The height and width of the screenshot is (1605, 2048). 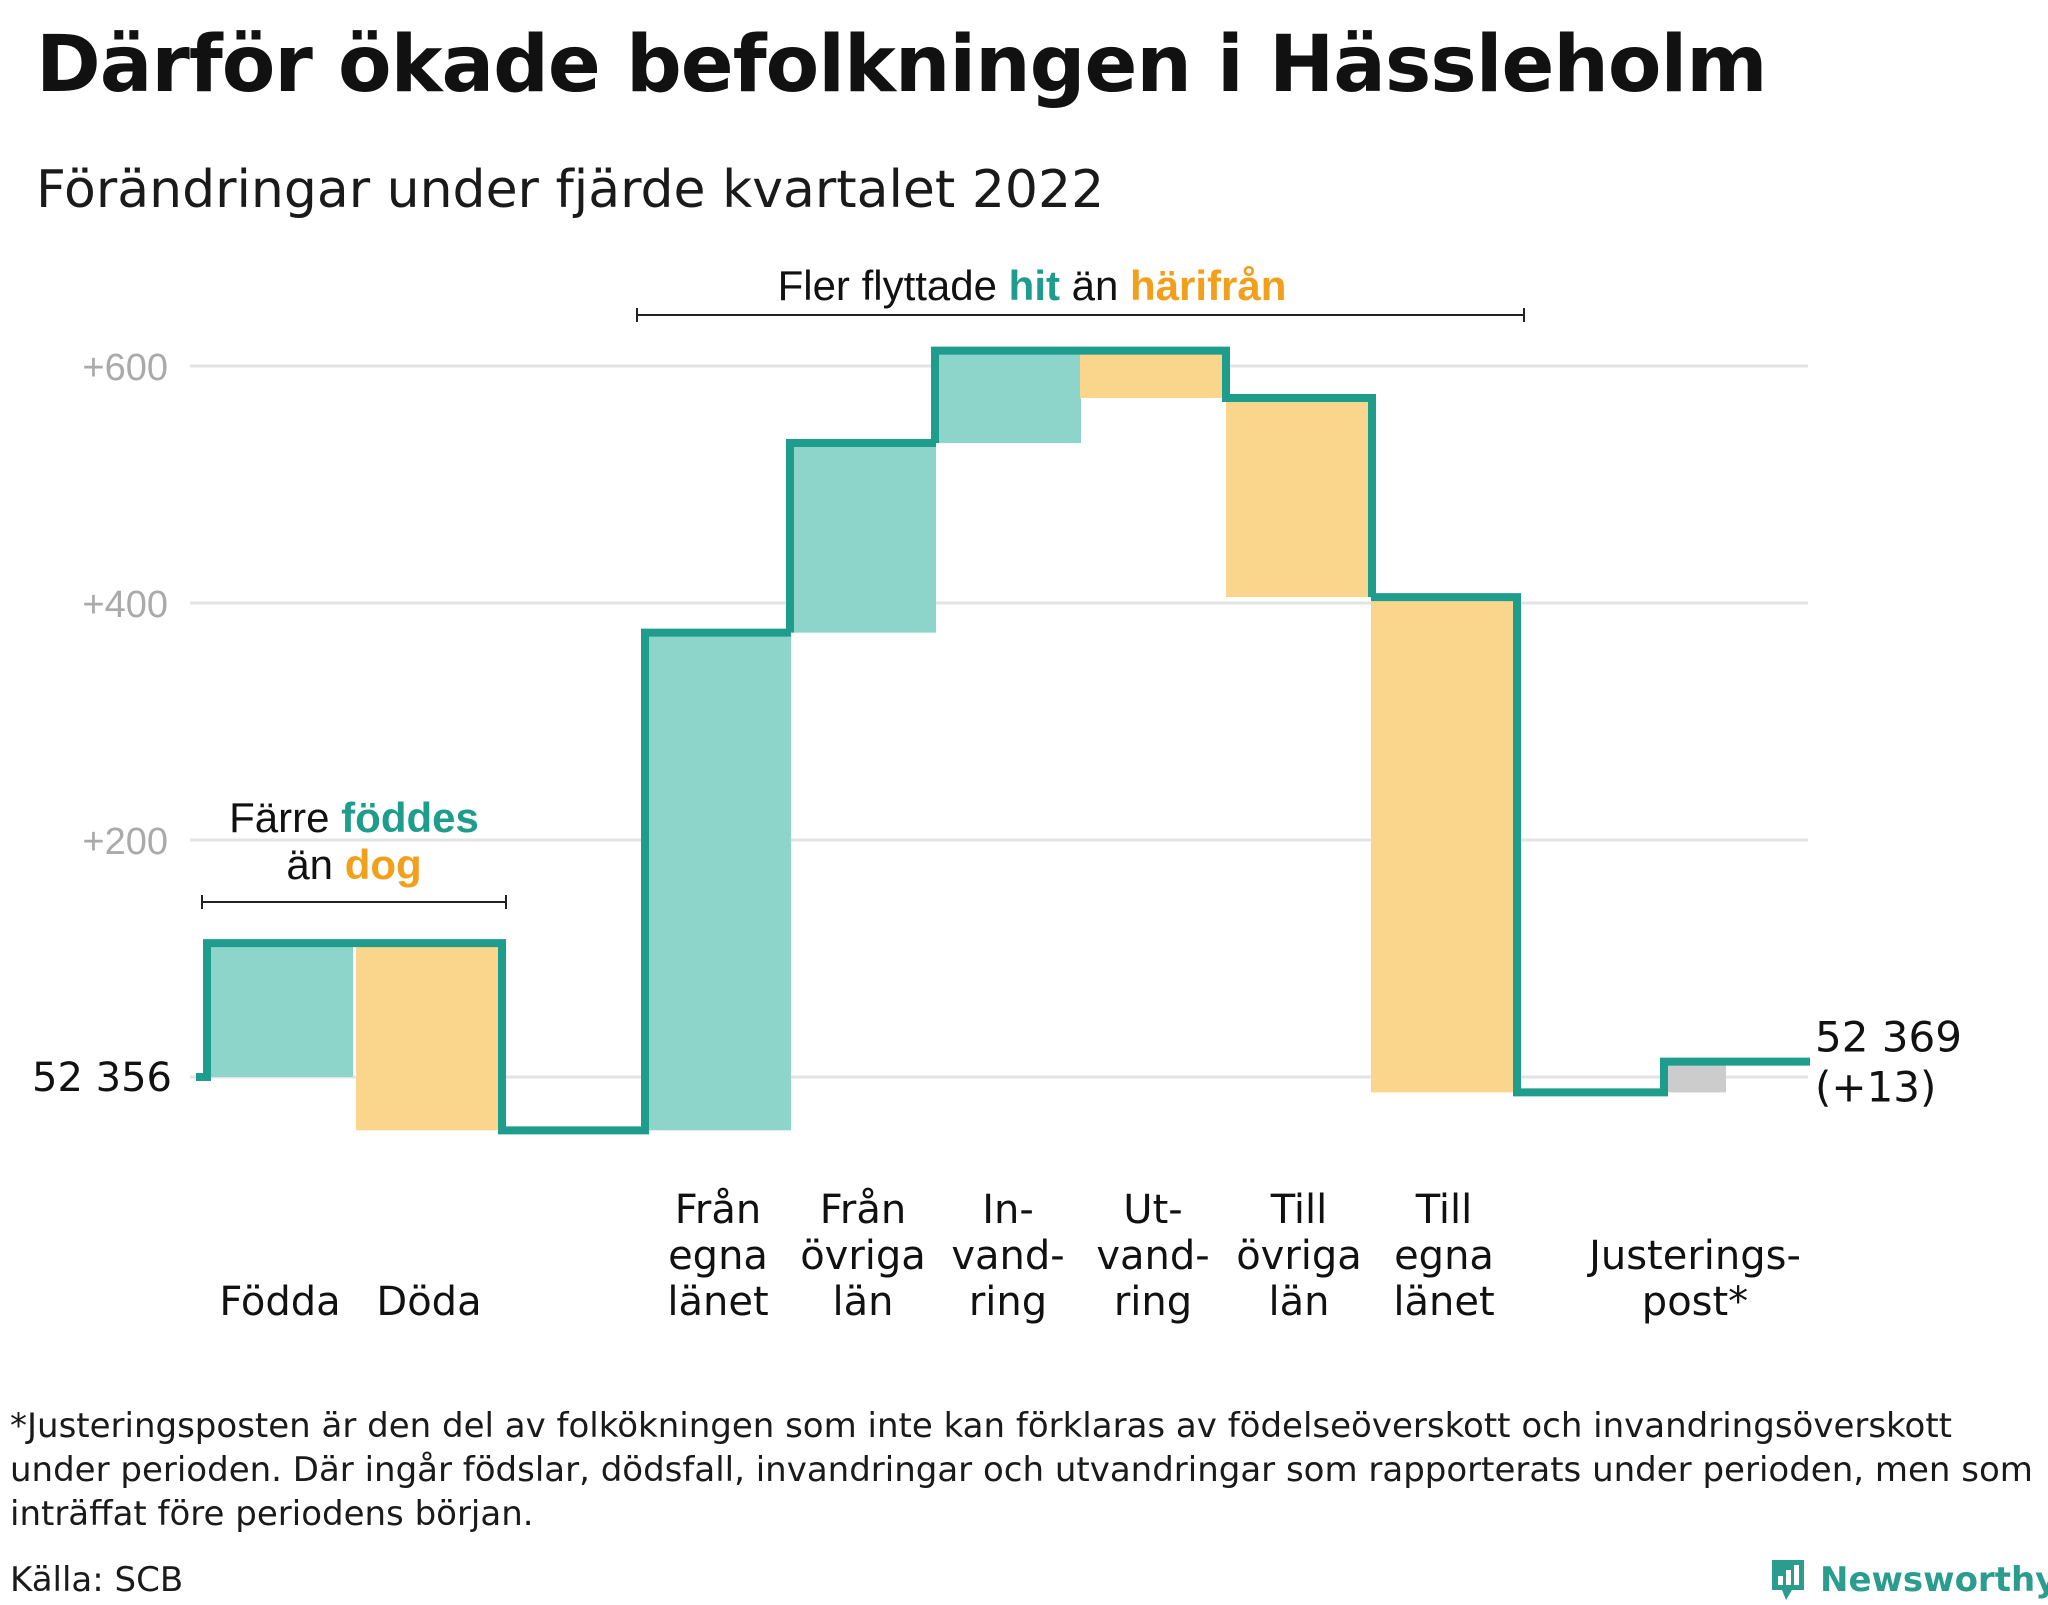 I want to click on category-label: Ut-vand-ring, so click(x=1152, y=1256).